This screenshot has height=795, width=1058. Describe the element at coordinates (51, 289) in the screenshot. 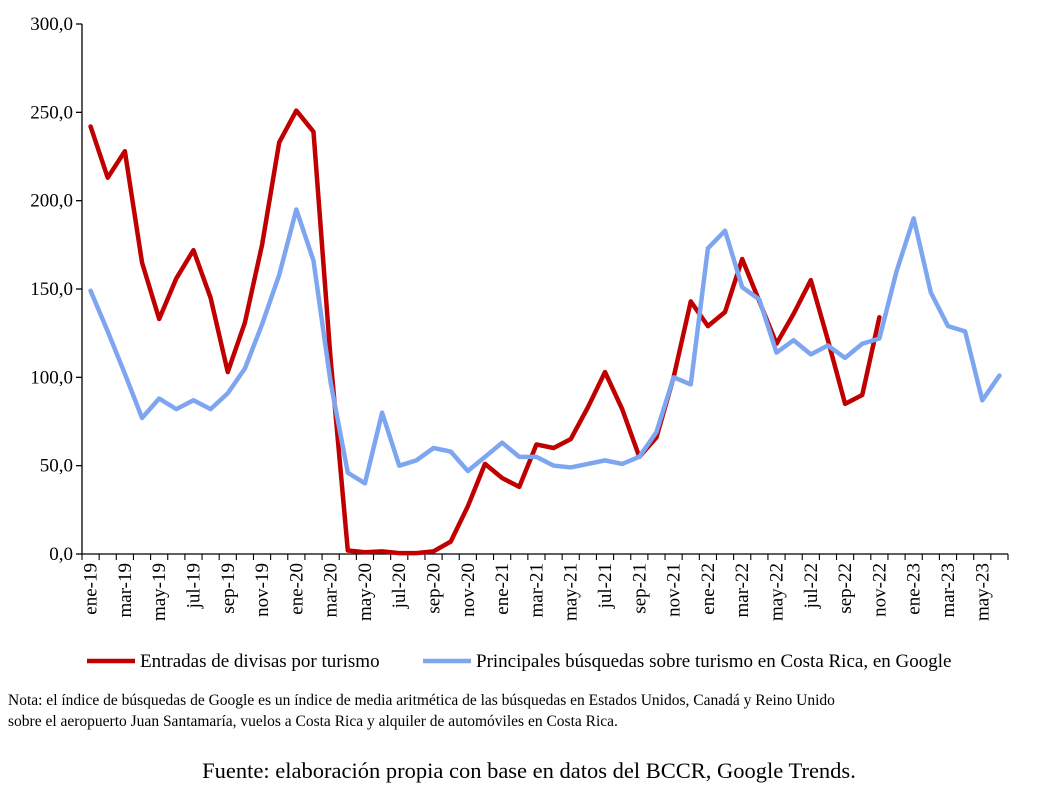

I see `y-tick-label: 150,0` at that location.